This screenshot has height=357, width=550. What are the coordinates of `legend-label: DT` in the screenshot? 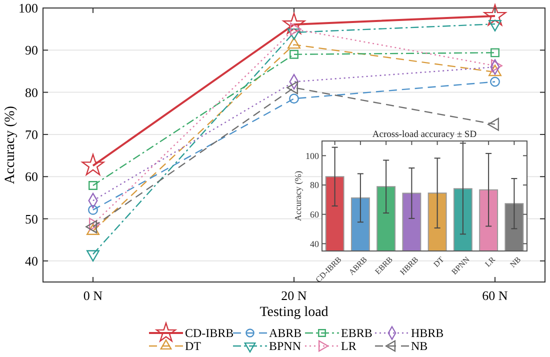 It's located at (193, 346).